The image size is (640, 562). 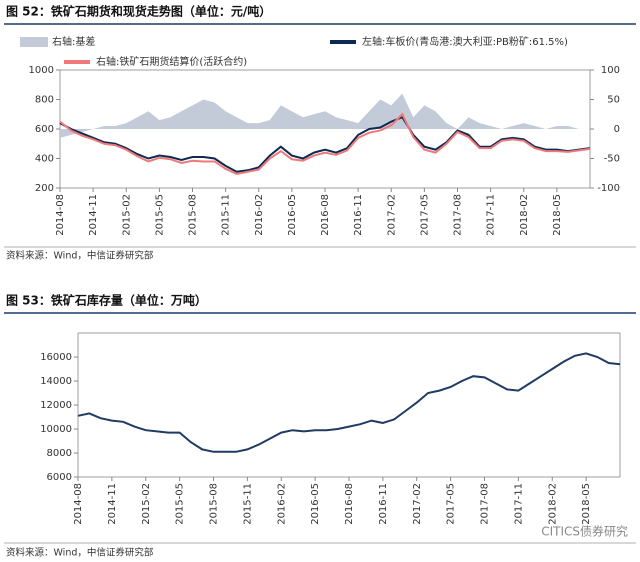 I want to click on y-tick-label: 16000, so click(x=56, y=357).